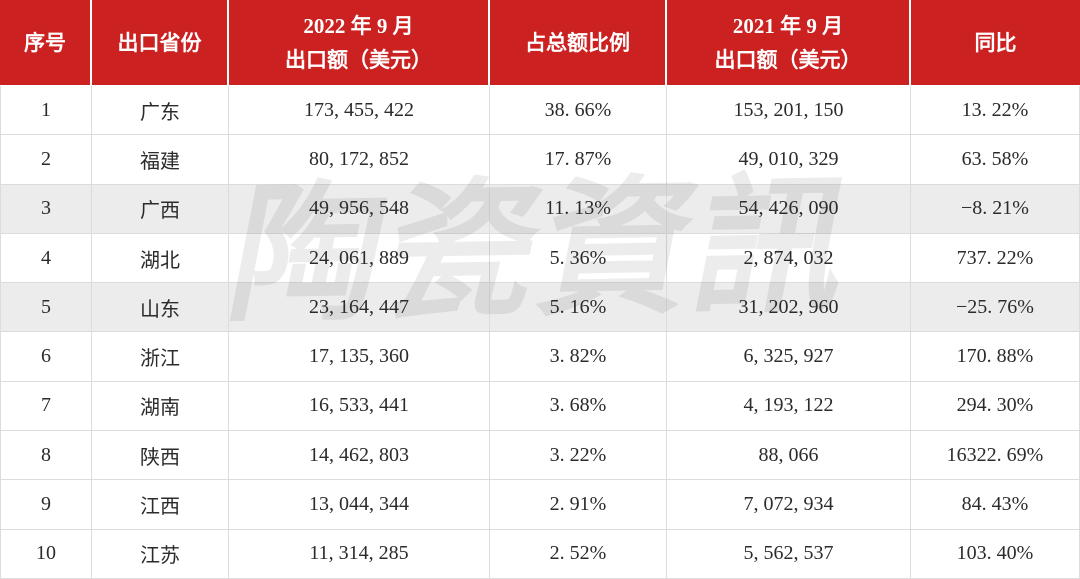  What do you see at coordinates (789, 307) in the screenshot?
I see `cell-amount-2021: 31, 202, 960` at bounding box center [789, 307].